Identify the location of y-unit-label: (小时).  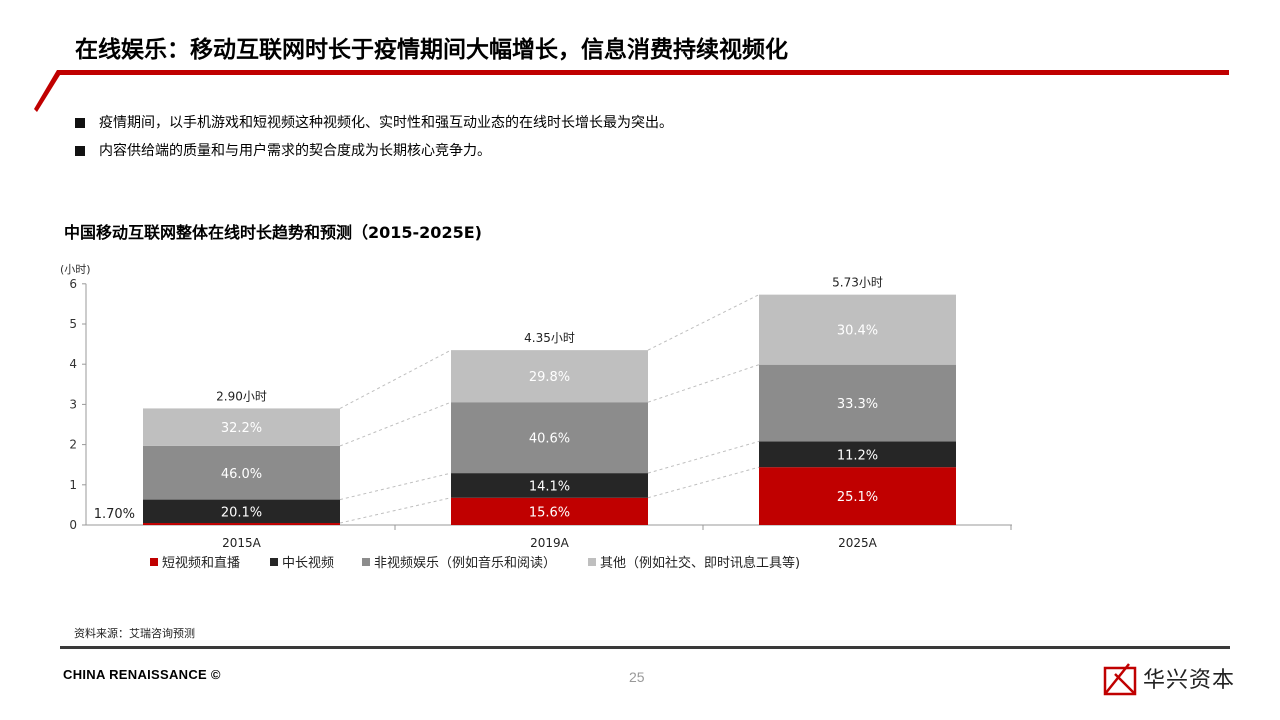
(75, 269).